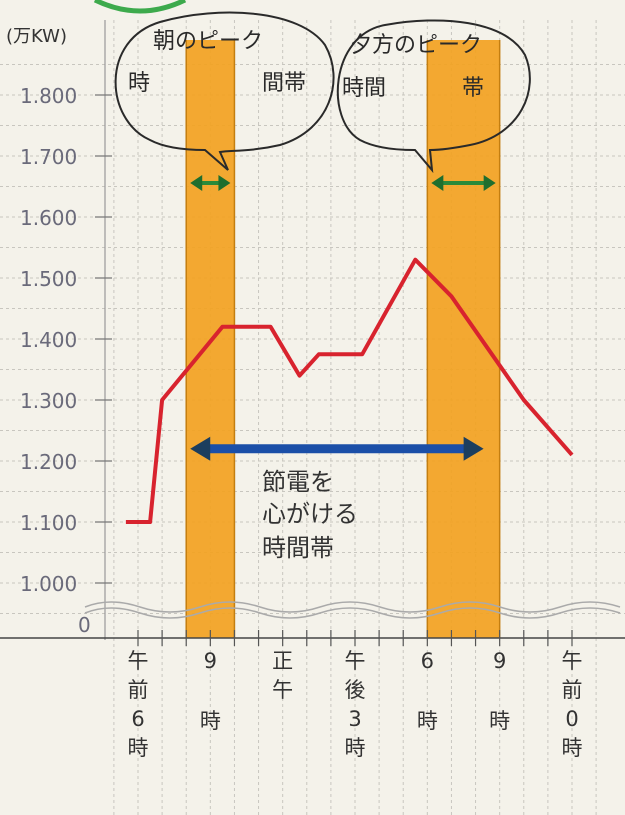  Describe the element at coordinates (48, 340) in the screenshot. I see `y-tick-label: 1.400` at that location.